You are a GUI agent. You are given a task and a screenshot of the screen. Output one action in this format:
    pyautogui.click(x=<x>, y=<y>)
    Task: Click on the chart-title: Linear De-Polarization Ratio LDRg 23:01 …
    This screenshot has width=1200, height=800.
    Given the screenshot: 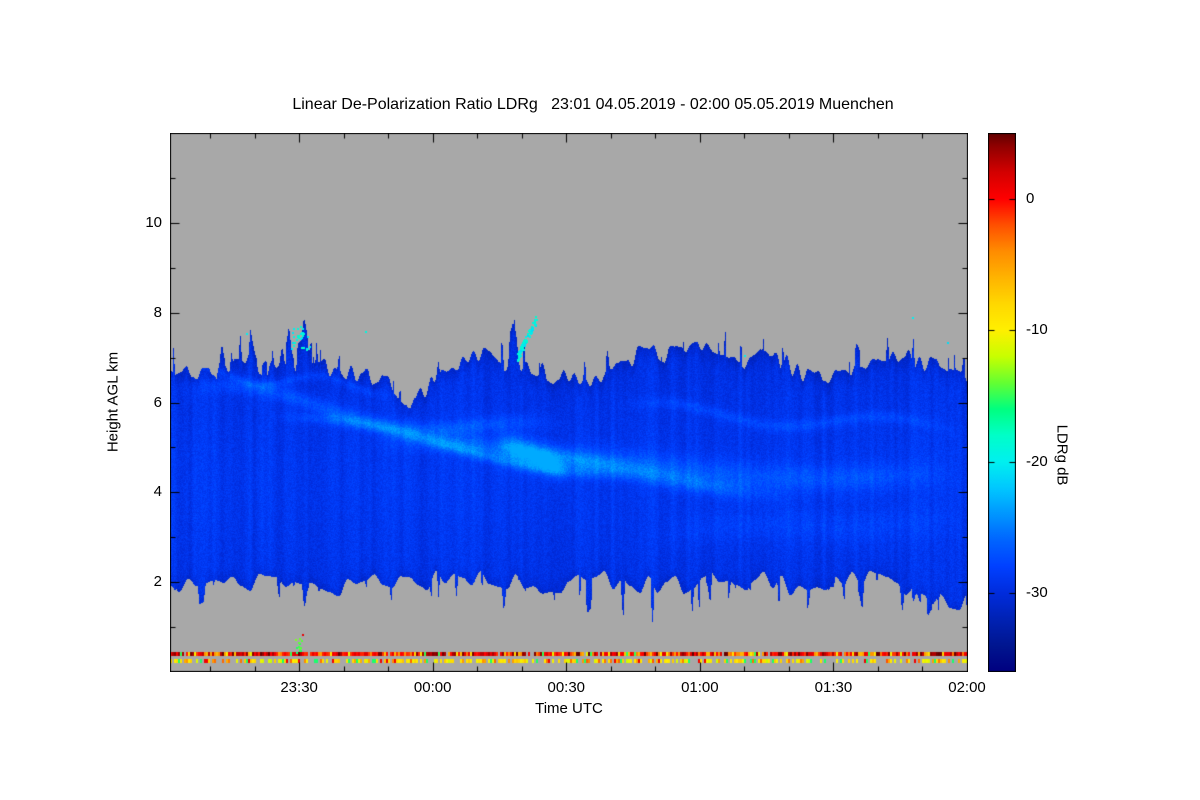 What is the action you would take?
    pyautogui.click(x=593, y=104)
    